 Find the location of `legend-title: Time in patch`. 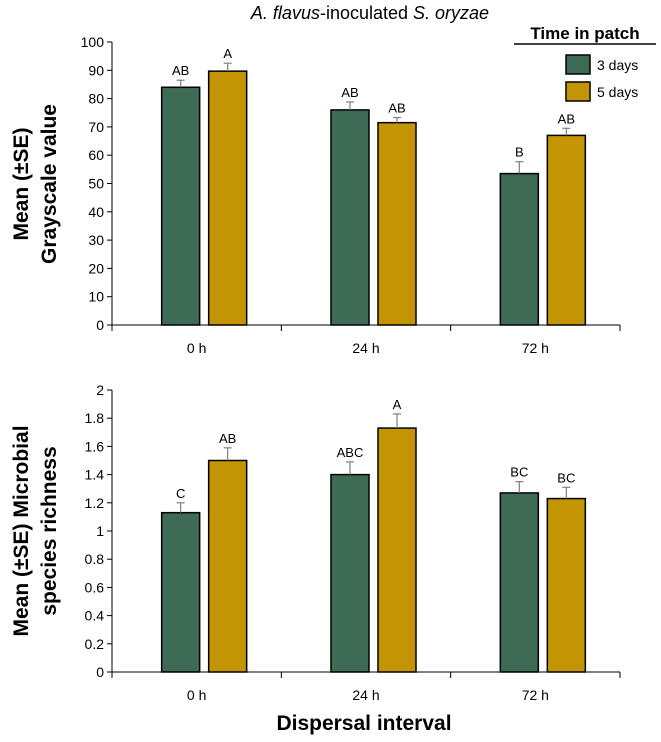

legend-title: Time in patch is located at coordinates (584, 33).